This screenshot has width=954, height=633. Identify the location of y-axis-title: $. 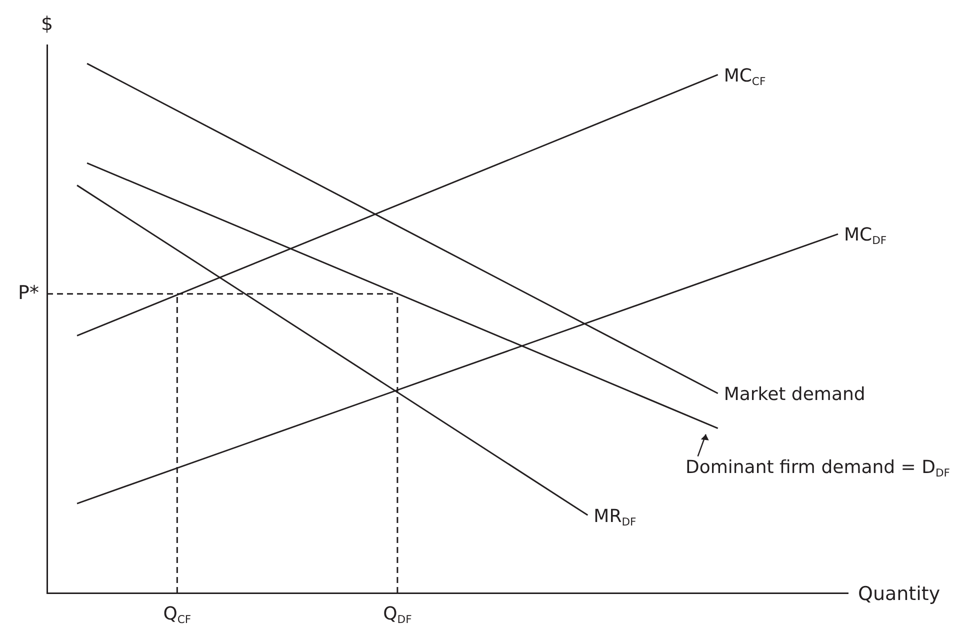
(47, 23).